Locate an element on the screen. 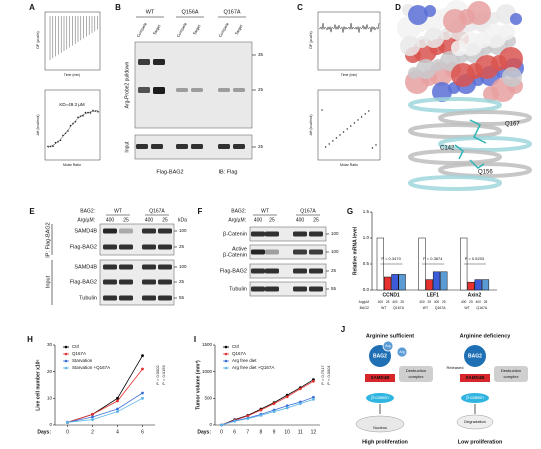 The height and width of the screenshot is (449, 541). label: Target is located at coordinates (197, 29).